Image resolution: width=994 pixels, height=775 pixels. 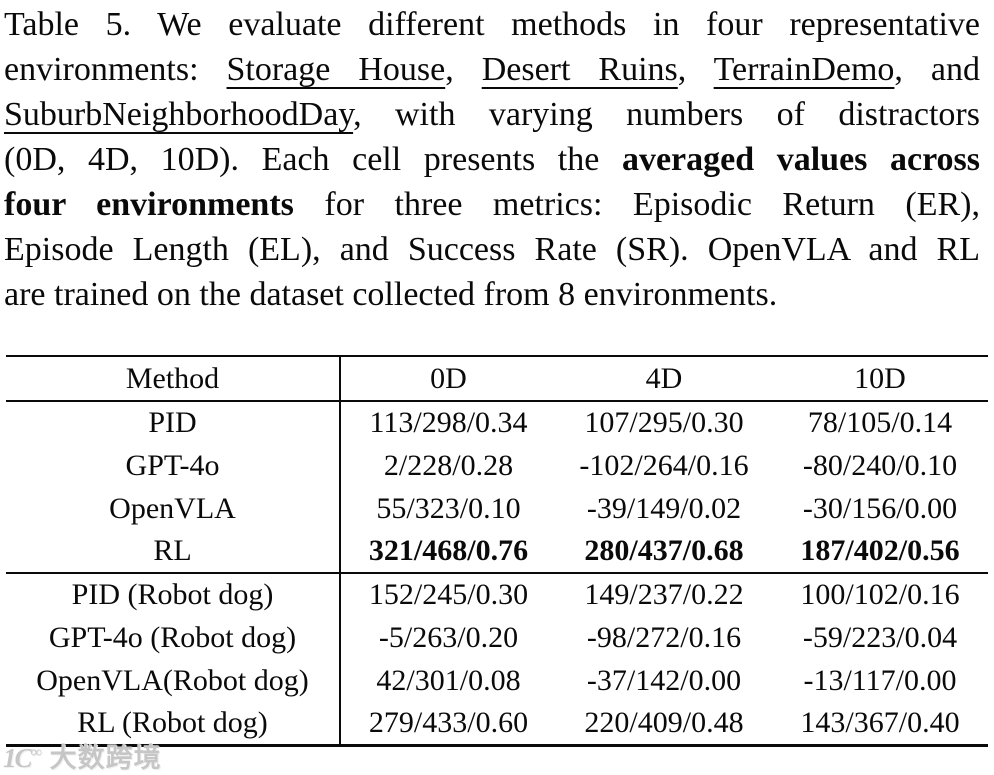 What do you see at coordinates (666, 114) in the screenshot?
I see `caption-text: , with varying numbers of distractors` at bounding box center [666, 114].